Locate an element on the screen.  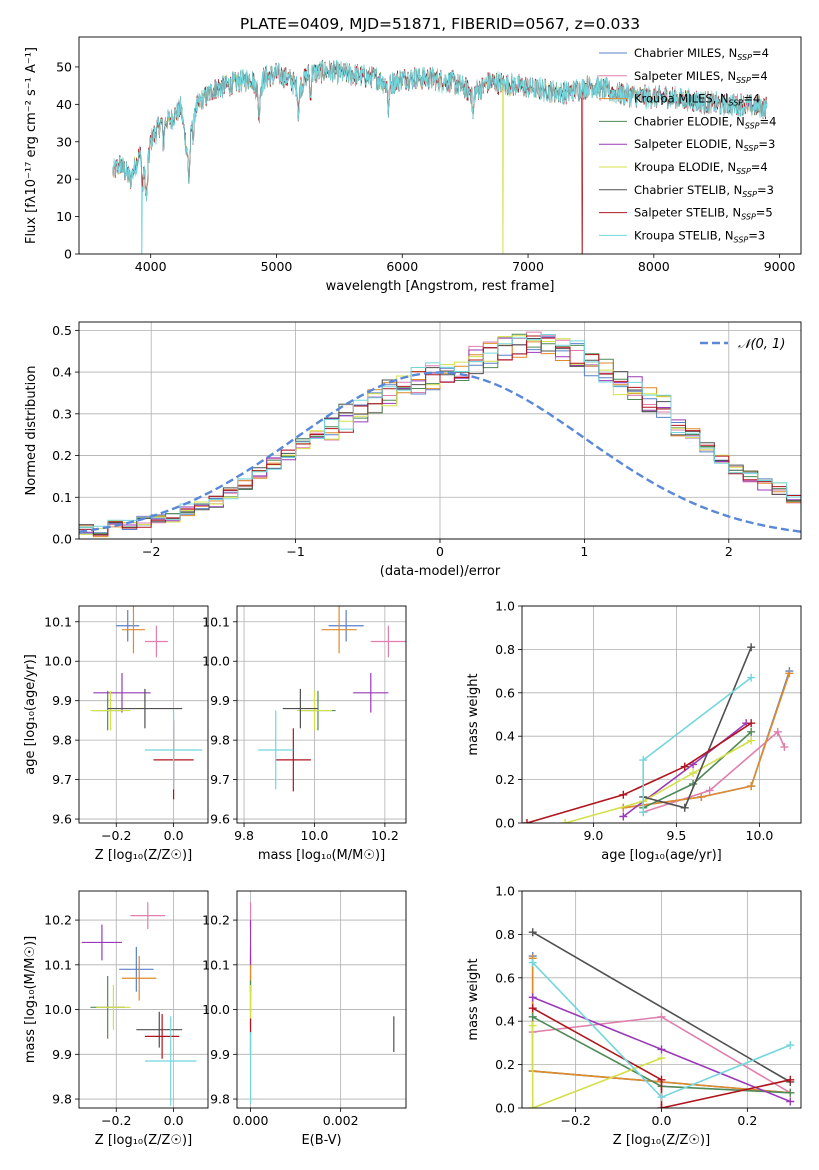
spectrum-line is located at coordinates (440, 157).